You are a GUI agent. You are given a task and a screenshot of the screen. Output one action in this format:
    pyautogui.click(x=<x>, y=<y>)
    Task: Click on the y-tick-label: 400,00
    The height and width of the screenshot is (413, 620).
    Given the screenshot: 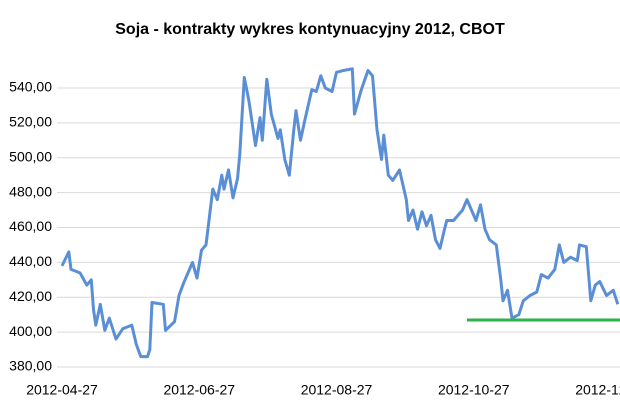 What is the action you would take?
    pyautogui.click(x=30, y=331)
    